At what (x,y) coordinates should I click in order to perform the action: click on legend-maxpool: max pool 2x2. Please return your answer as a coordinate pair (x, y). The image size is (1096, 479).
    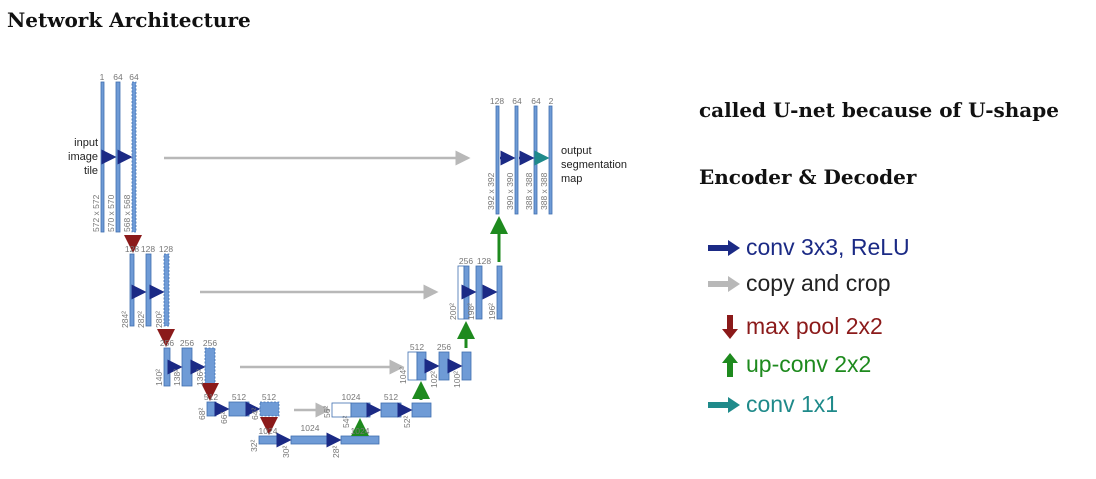
    Looking at the image, I should click on (802, 326).